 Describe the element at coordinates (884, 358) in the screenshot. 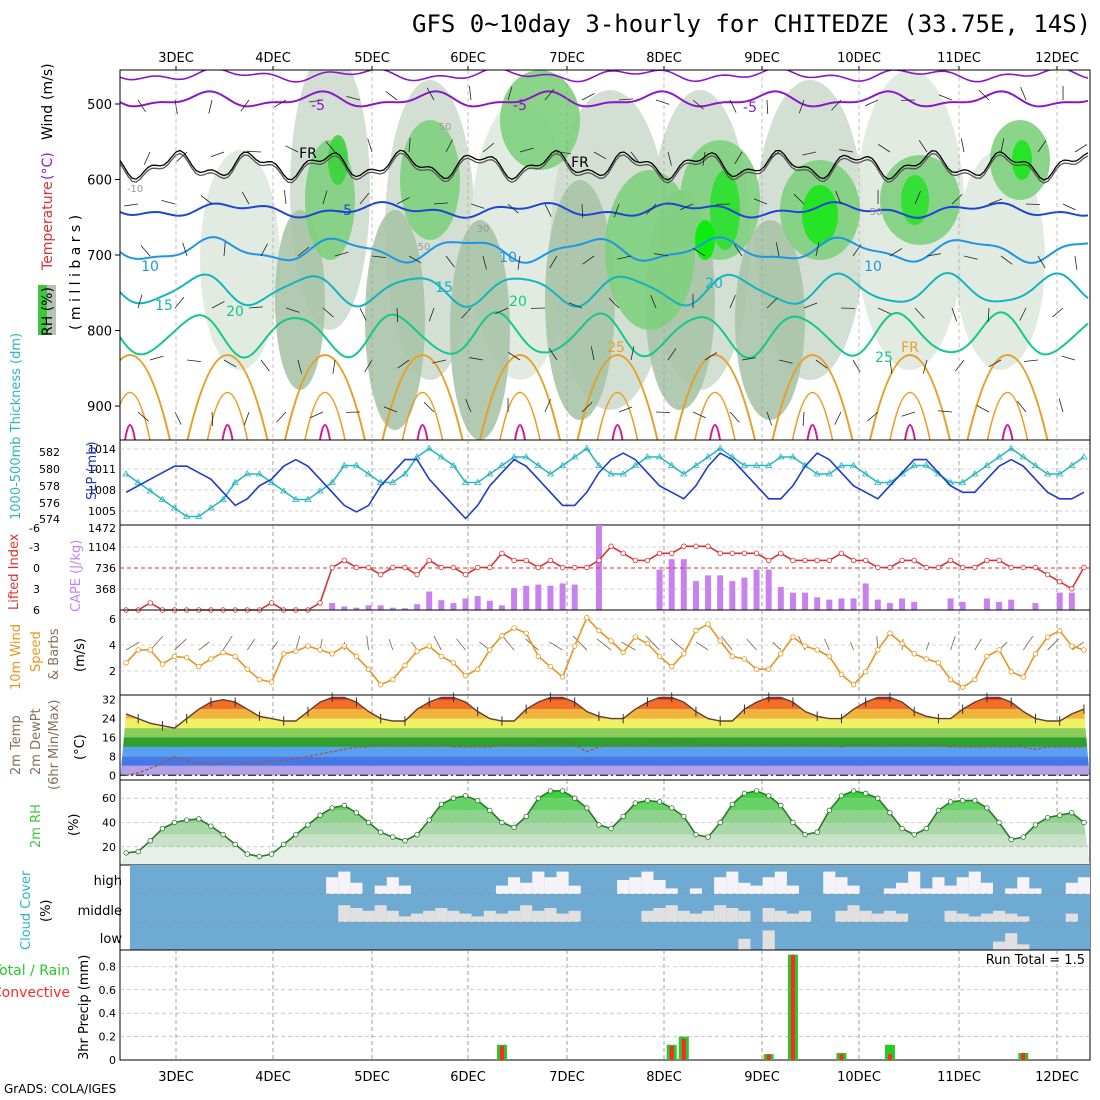

I see `isotherm-label: 25` at that location.